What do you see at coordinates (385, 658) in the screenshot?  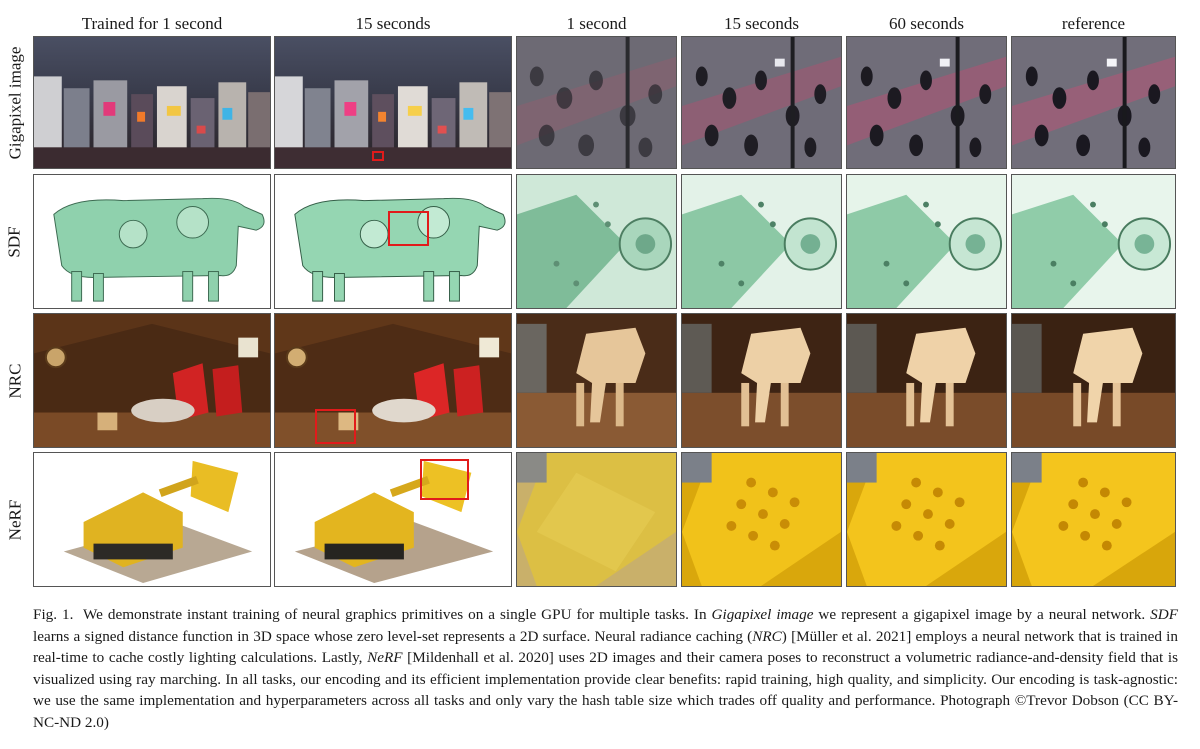 I see `caption-term-nerf: NeRF` at bounding box center [385, 658].